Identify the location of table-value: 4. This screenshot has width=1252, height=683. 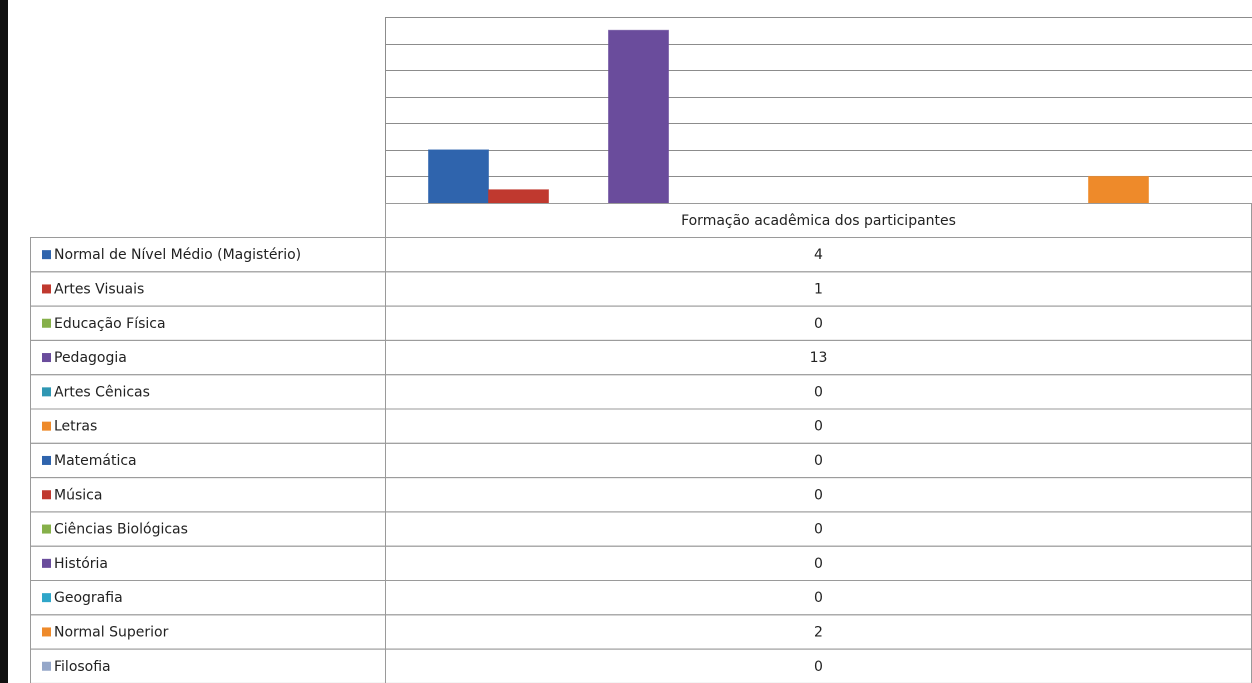
(818, 255).